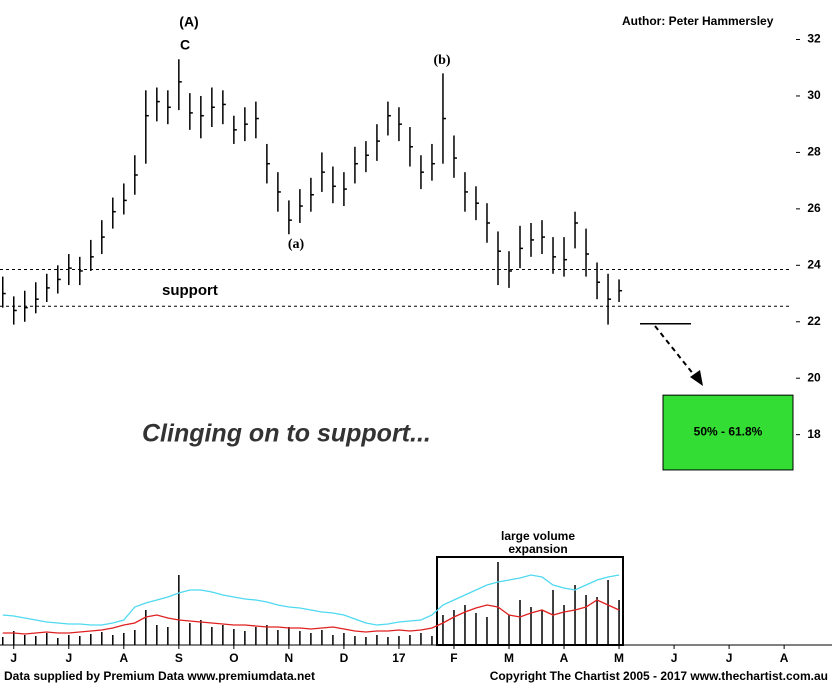 The width and height of the screenshot is (832, 690). Describe the element at coordinates (814, 95) in the screenshot. I see `y-tick-label: 30` at that location.